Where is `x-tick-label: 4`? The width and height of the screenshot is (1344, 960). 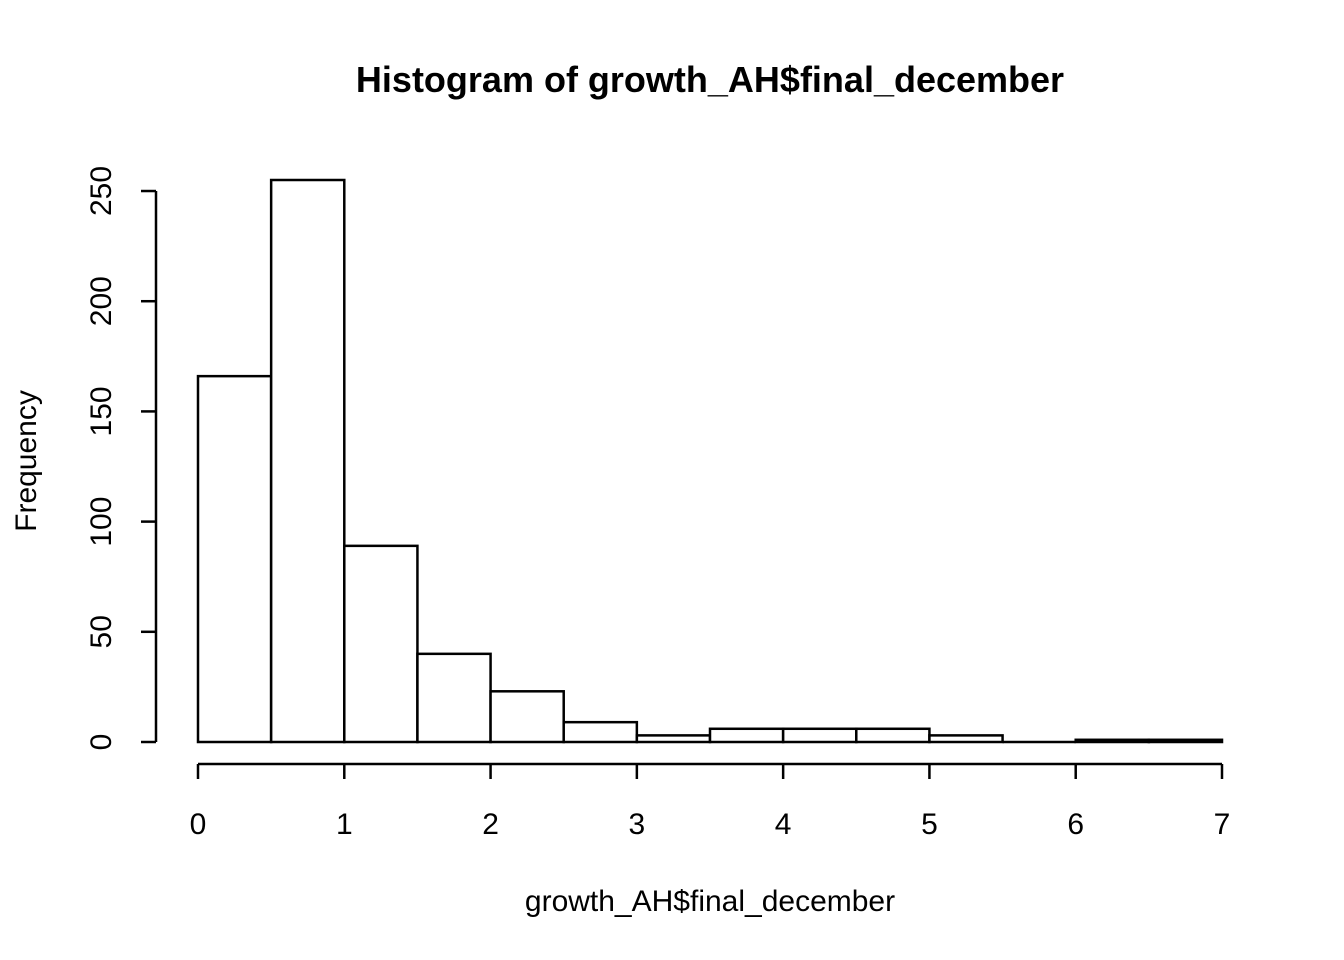 x-tick-label: 4 is located at coordinates (783, 824).